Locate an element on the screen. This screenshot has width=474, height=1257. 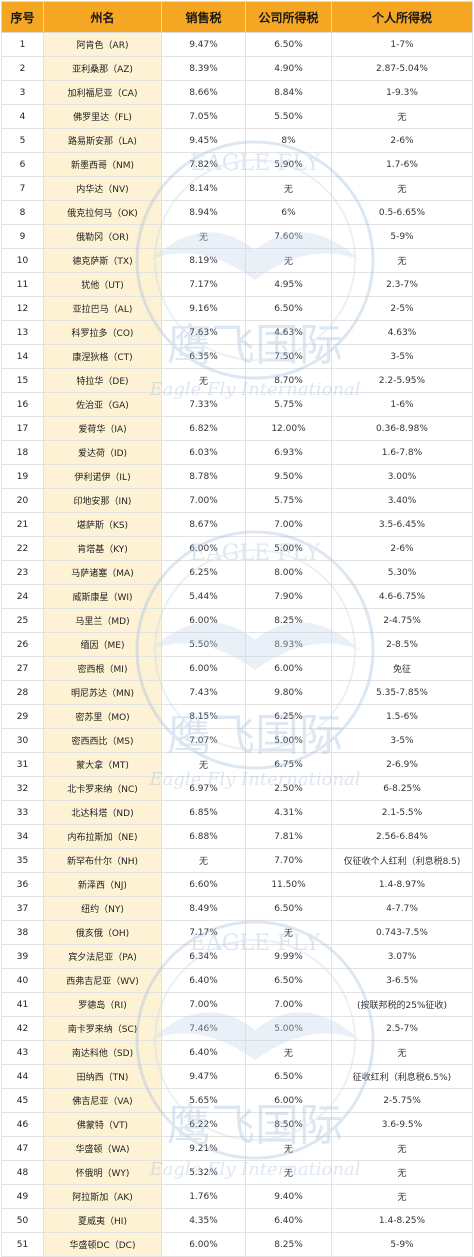
table-row: 41 罗德岛（RI) 7.00% 7.00% (按联邦税的25%征收) is located at coordinates (237, 1004).